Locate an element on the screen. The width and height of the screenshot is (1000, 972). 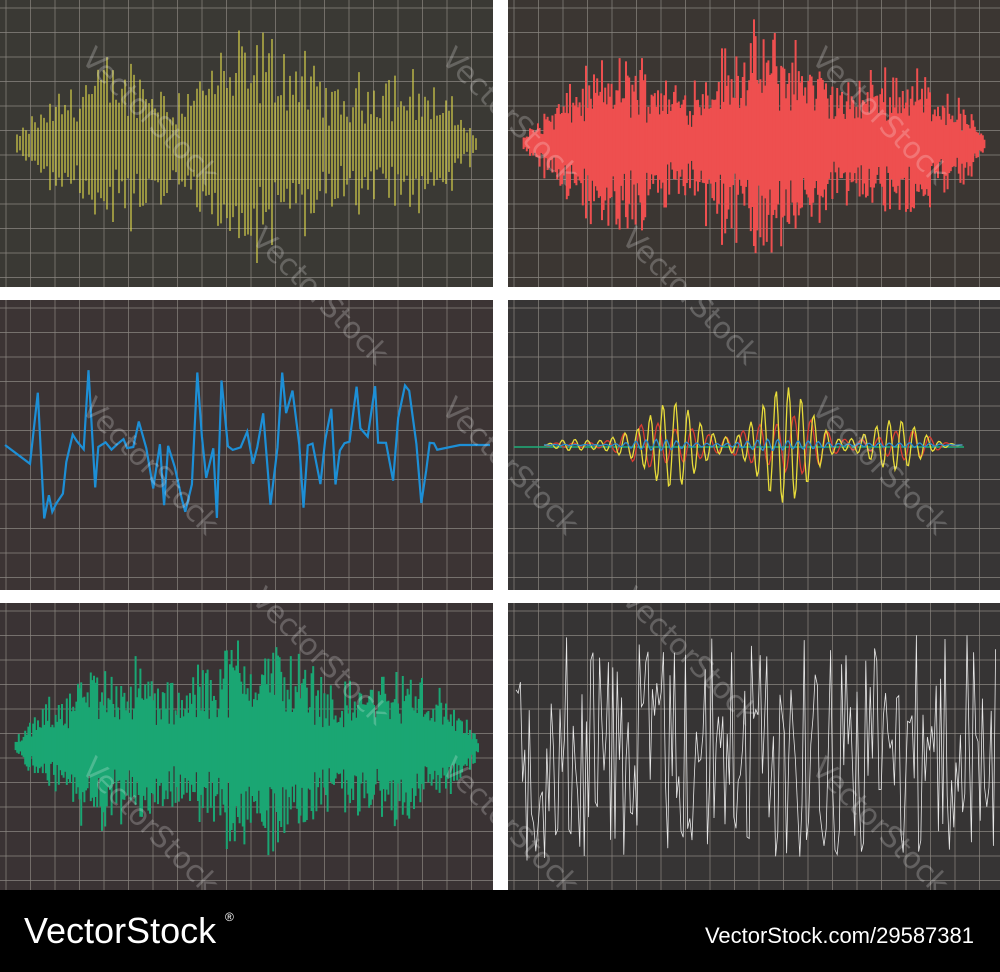
footer-registered: ® is located at coordinates (229, 917).